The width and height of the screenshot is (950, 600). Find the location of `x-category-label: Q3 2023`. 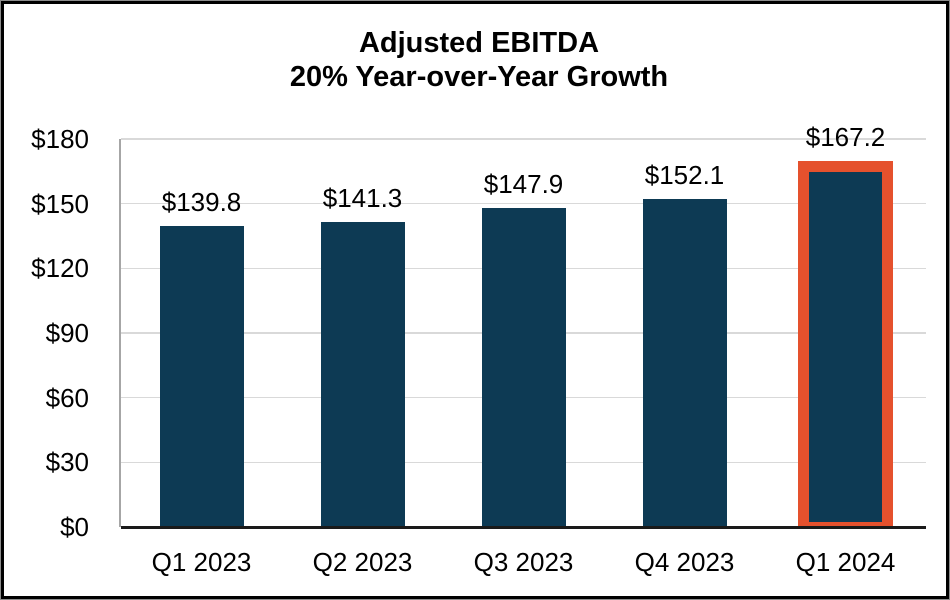

x-category-label: Q3 2023 is located at coordinates (523, 562).